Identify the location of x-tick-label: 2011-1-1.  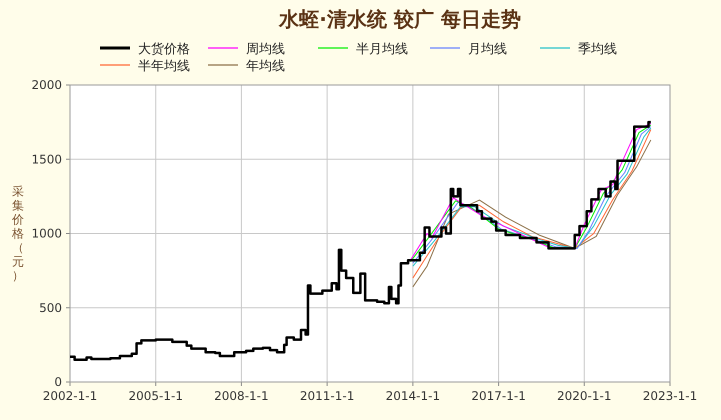
(327, 396).